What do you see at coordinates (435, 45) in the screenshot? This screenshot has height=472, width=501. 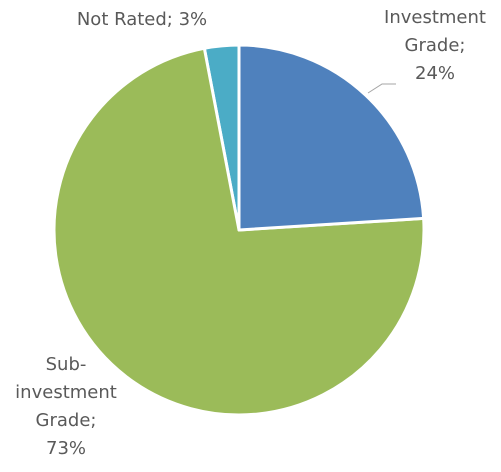 I see `data-label: Investment Grade; 24%` at bounding box center [435, 45].